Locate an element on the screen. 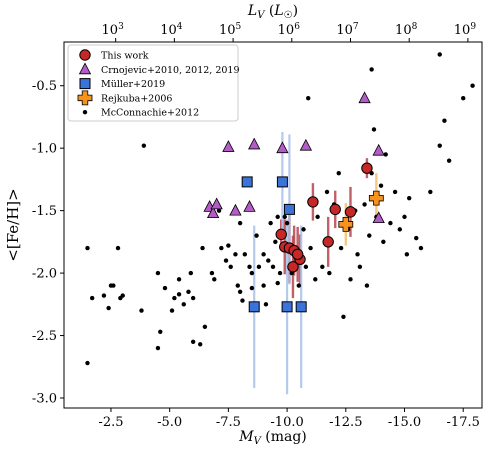 The image size is (491, 453). top-axis-label-close: ) is located at coordinates (295, 11).